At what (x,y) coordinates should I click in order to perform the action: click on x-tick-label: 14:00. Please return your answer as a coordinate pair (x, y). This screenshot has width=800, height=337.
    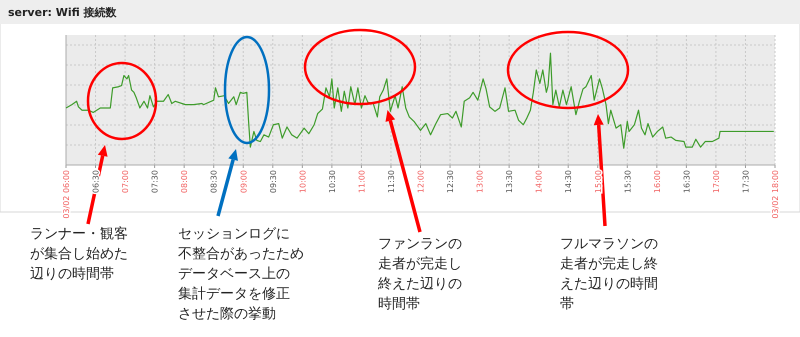
    Looking at the image, I should click on (539, 182).